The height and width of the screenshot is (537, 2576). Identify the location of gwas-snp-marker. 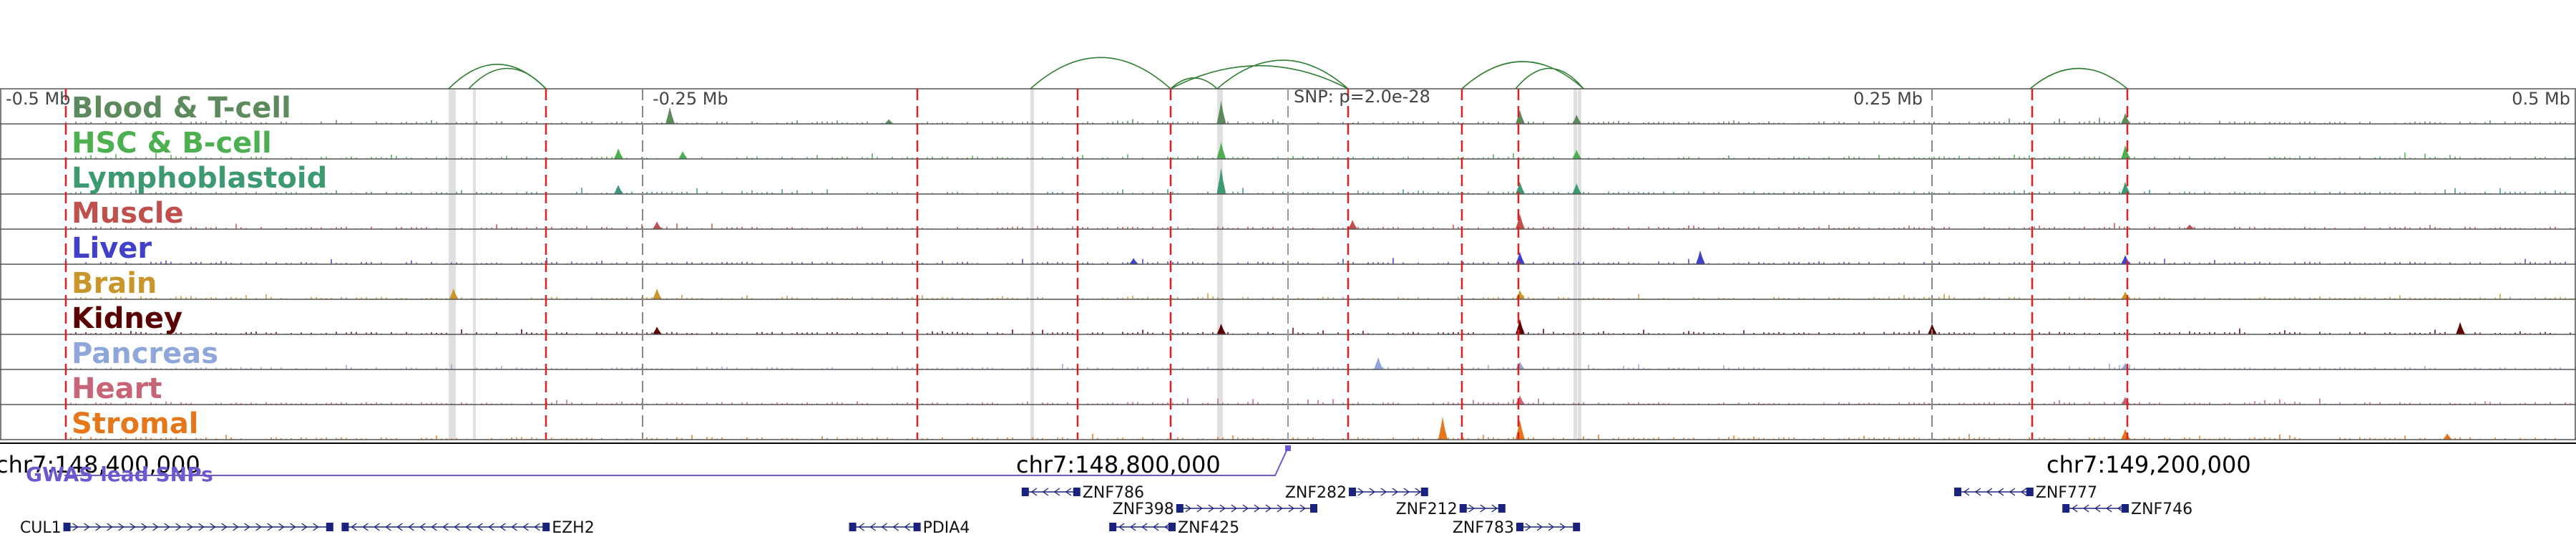
(1288, 448).